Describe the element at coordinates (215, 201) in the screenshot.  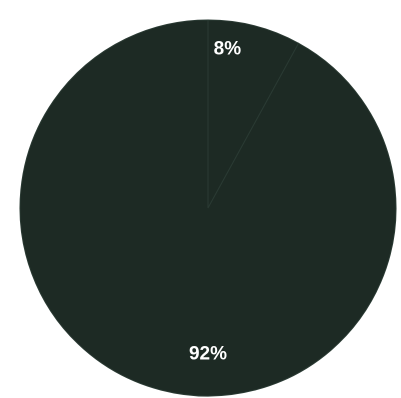
I see `pie-labels: 8% 92%` at that location.